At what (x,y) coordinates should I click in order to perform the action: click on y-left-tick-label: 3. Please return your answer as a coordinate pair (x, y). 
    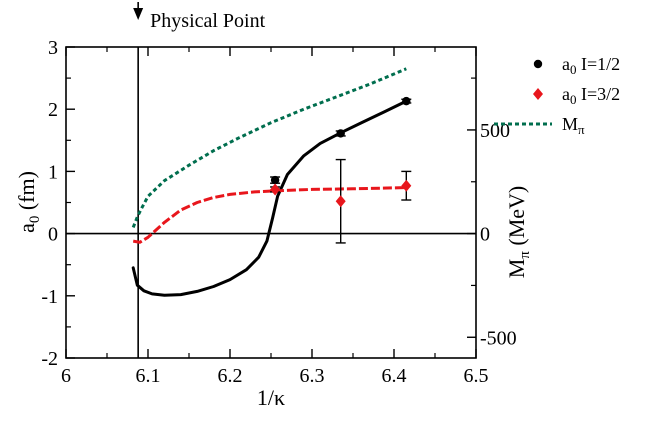
    Looking at the image, I should click on (53, 48).